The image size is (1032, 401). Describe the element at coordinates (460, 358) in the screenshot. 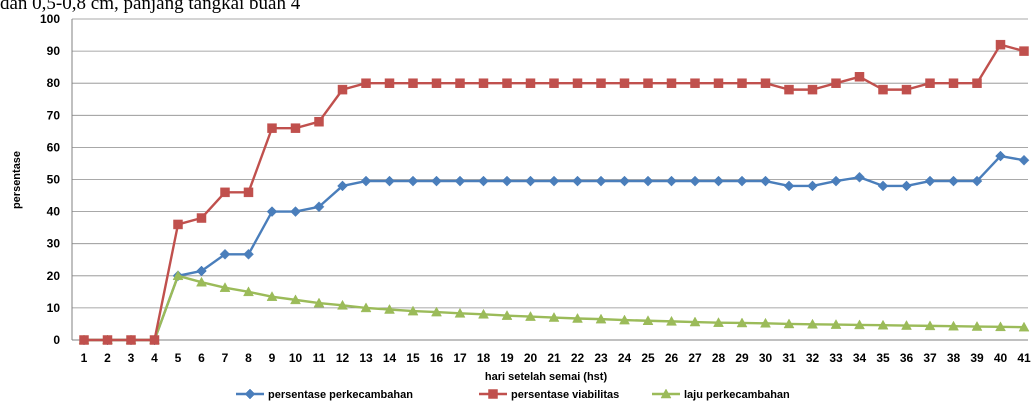

I see `x-tick-label: 17` at that location.